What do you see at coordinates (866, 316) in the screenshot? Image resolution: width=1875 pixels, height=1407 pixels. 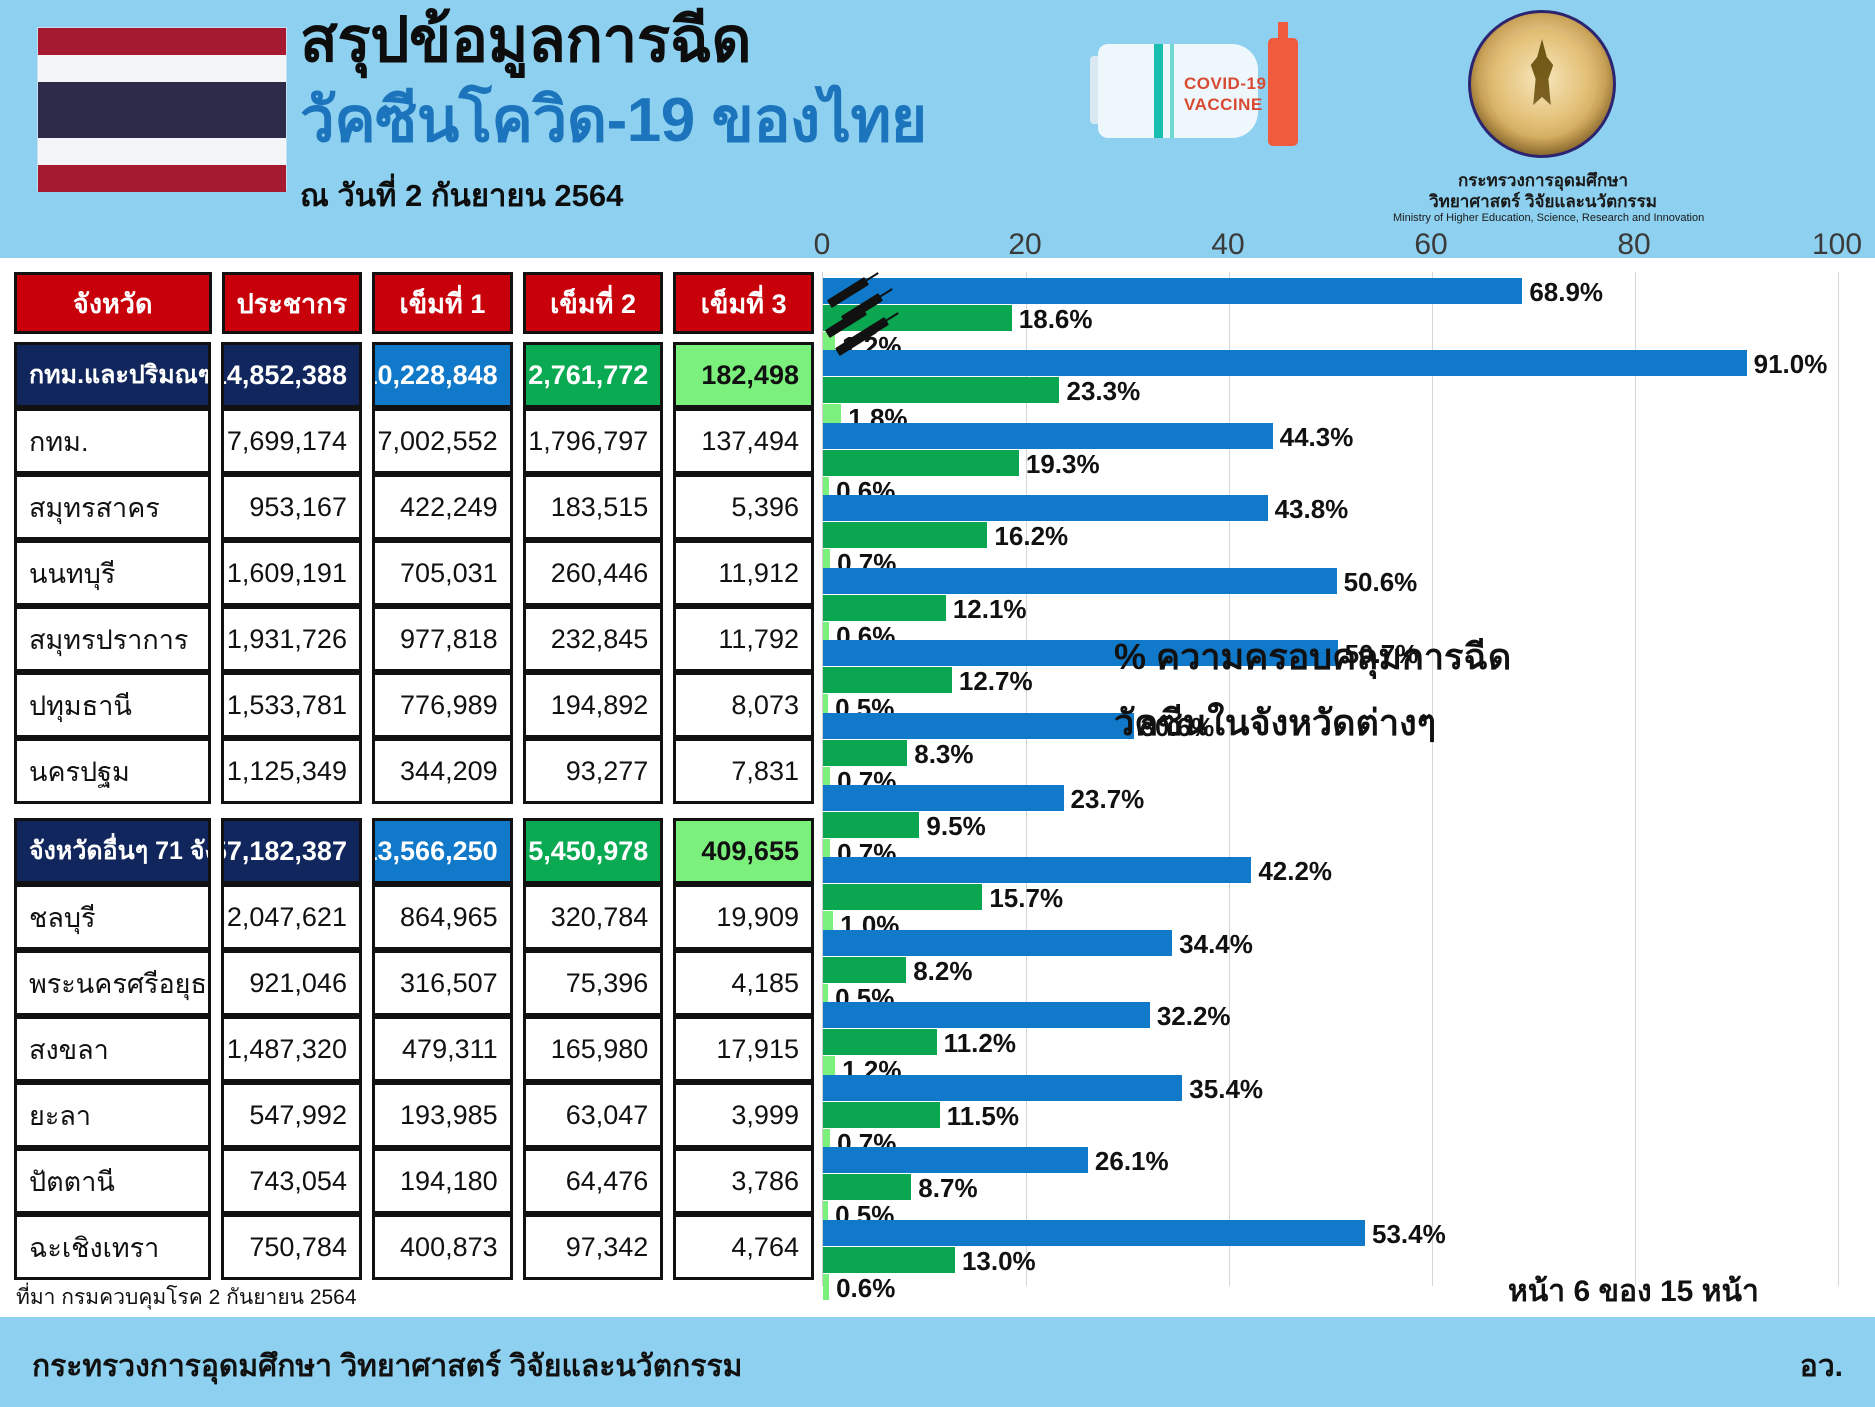 I see `syringe-cluster-icon` at bounding box center [866, 316].